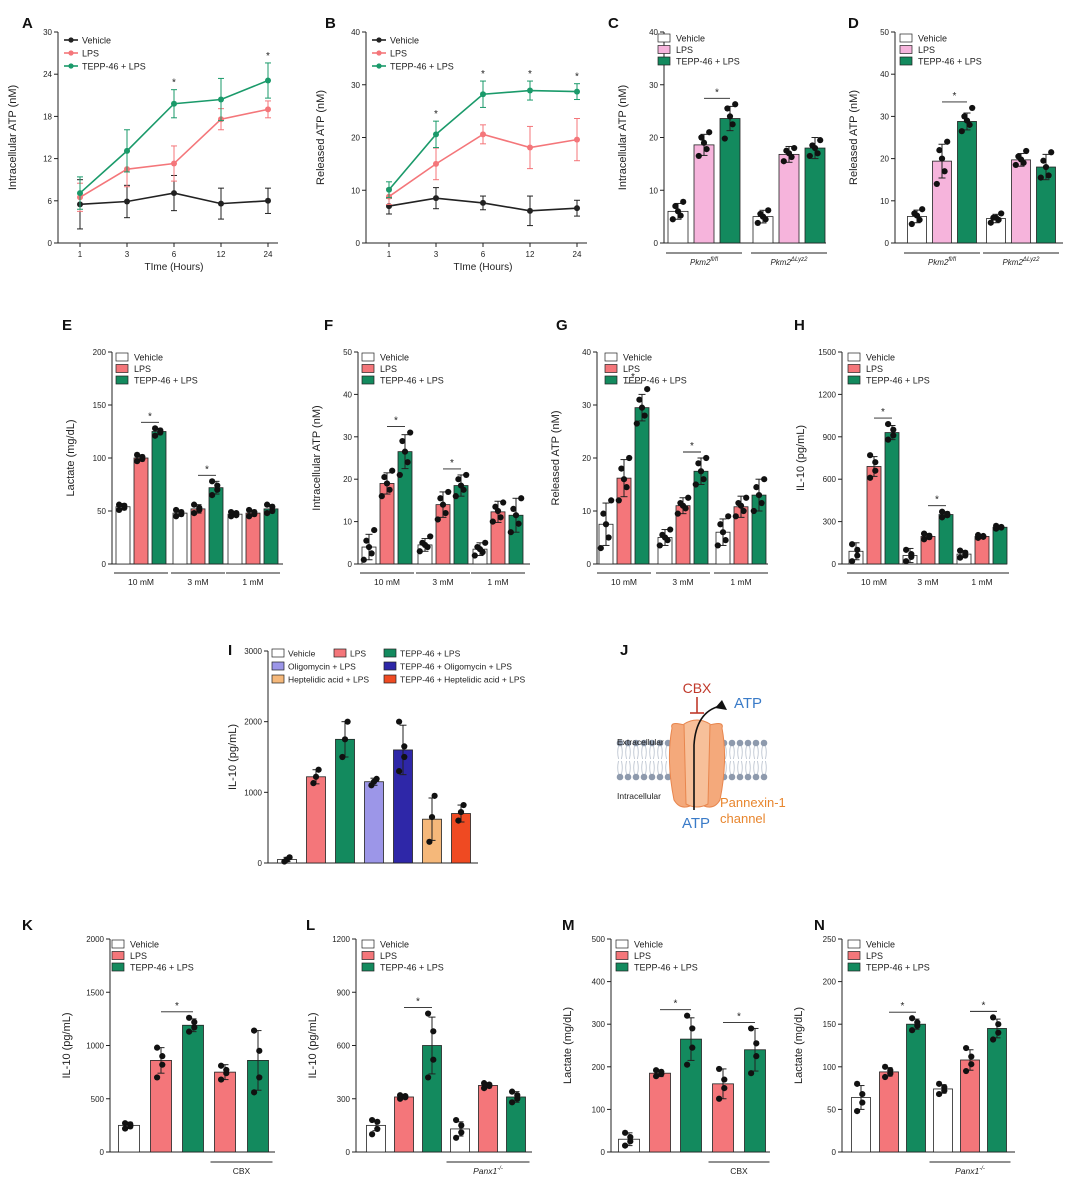  What do you see at coordinates (834, 564) in the screenshot?
I see `y-tick-label: 0` at bounding box center [834, 564].